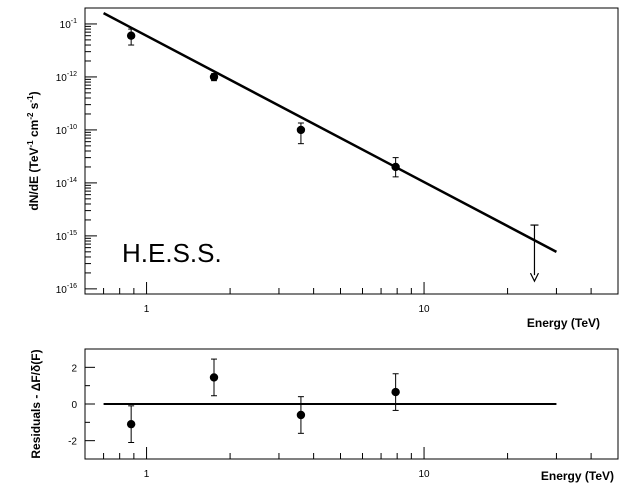 This screenshot has width=628, height=486. I want to click on residuals-y-tick-label: -2, so click(72, 442).